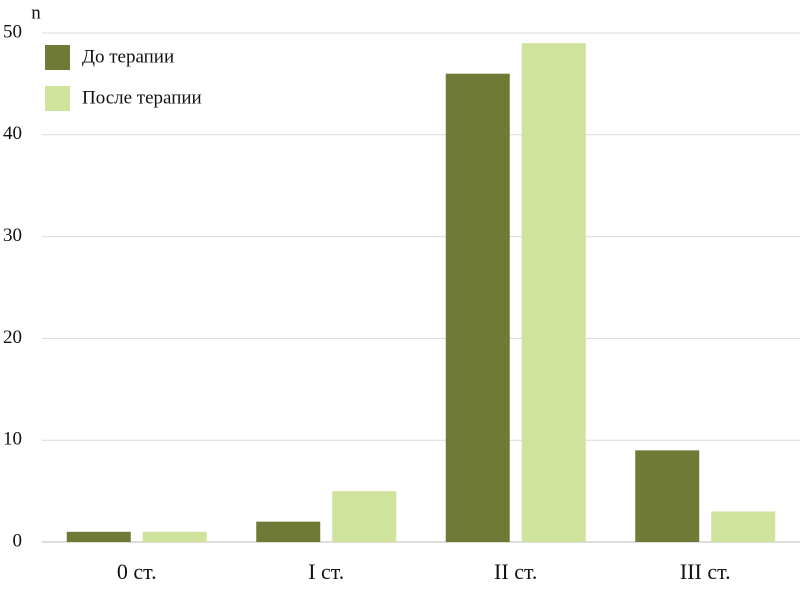 This screenshot has width=800, height=591. What do you see at coordinates (326, 571) in the screenshot?
I see `x-tick-label: I ст.` at bounding box center [326, 571].